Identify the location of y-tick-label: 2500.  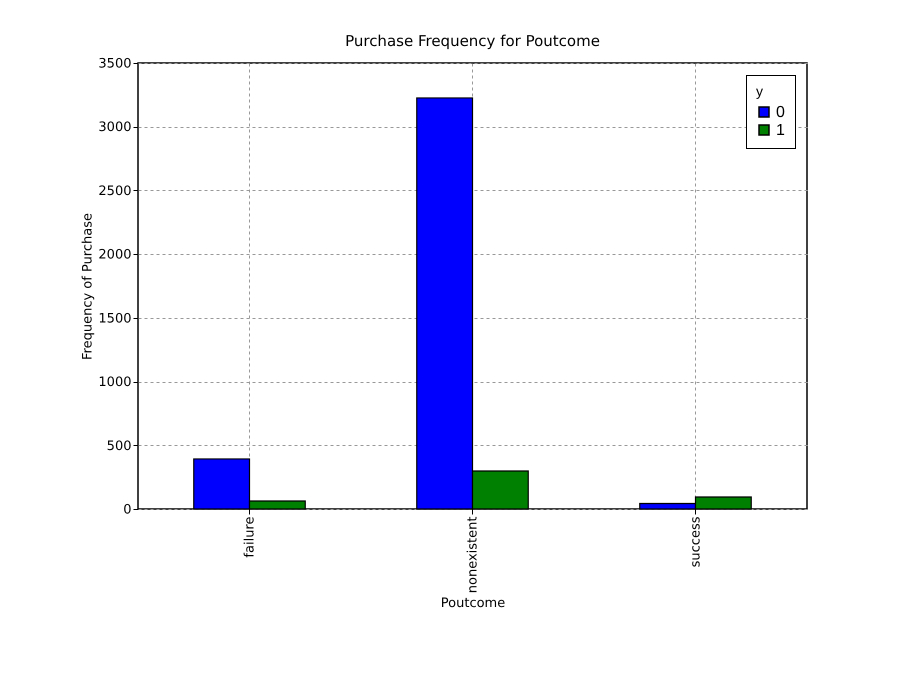
(115, 191).